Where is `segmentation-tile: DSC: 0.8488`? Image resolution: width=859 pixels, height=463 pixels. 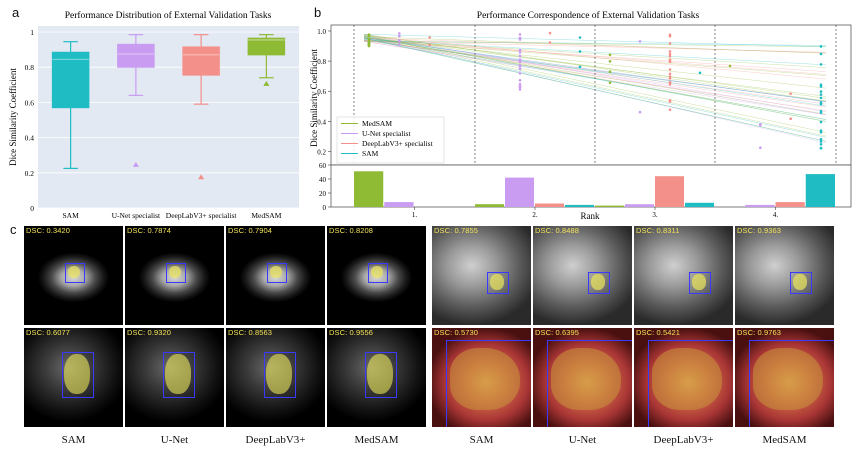 segmentation-tile: DSC: 0.8488 is located at coordinates (582, 275).